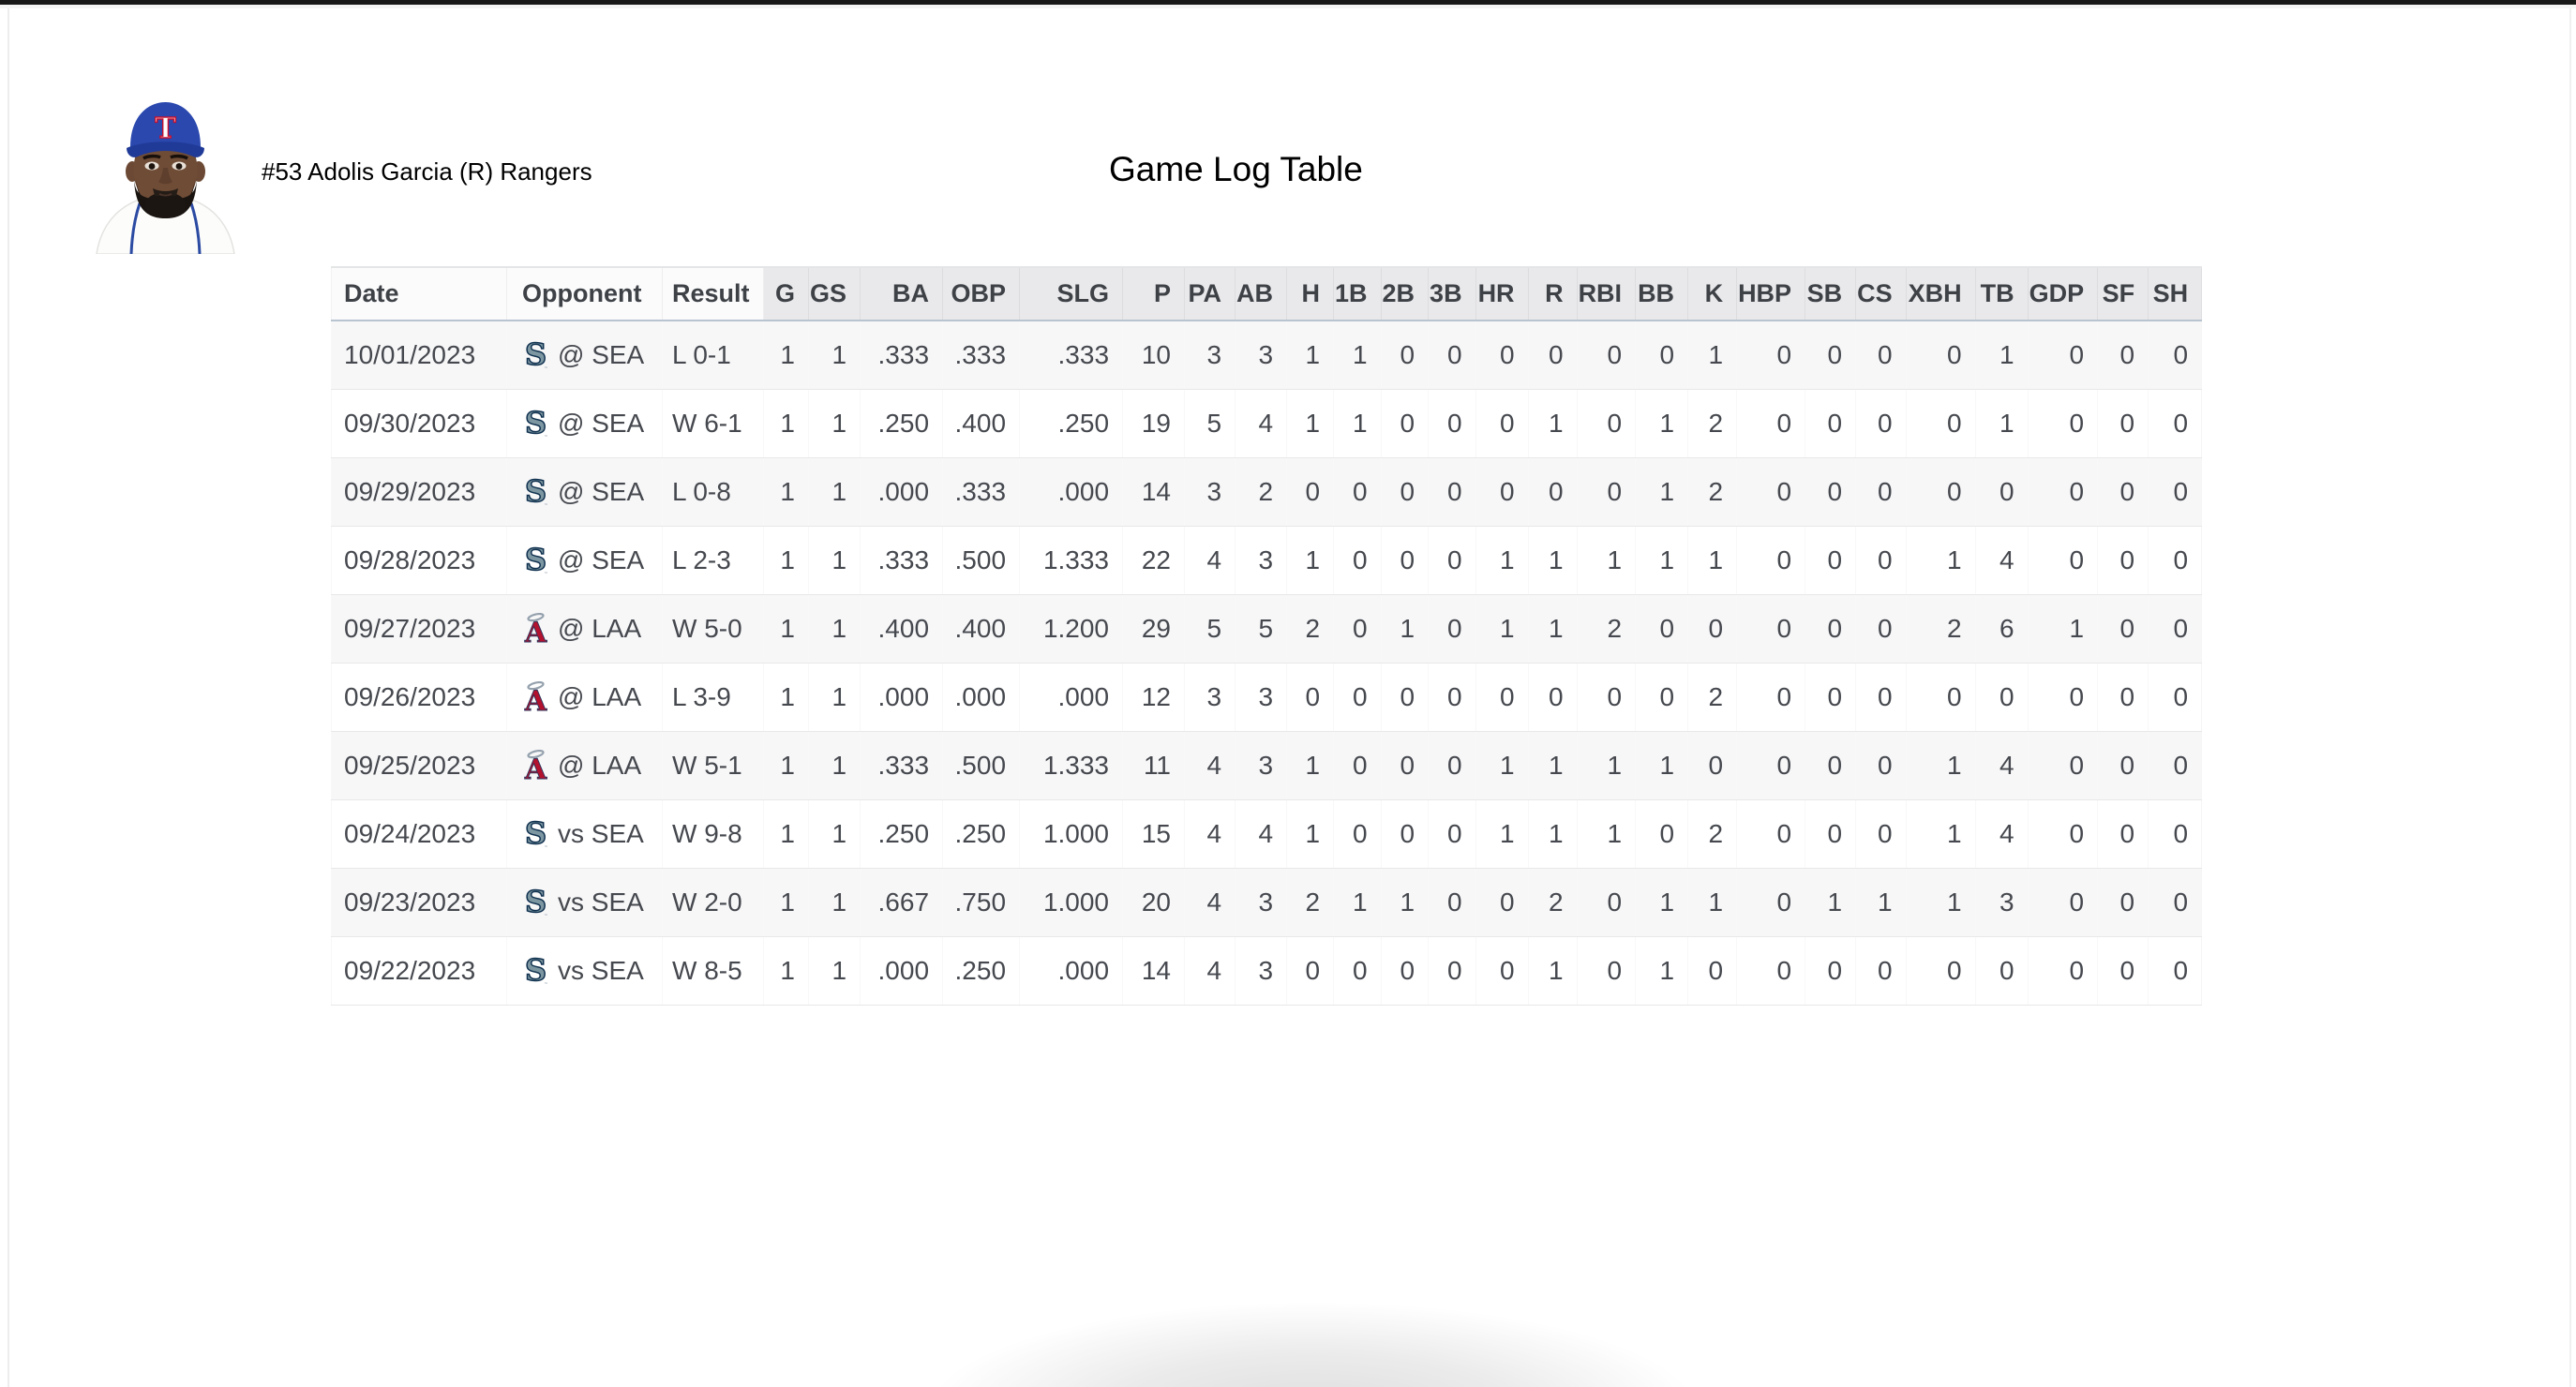  Describe the element at coordinates (8, 697) in the screenshot. I see `left-edge-line` at that location.